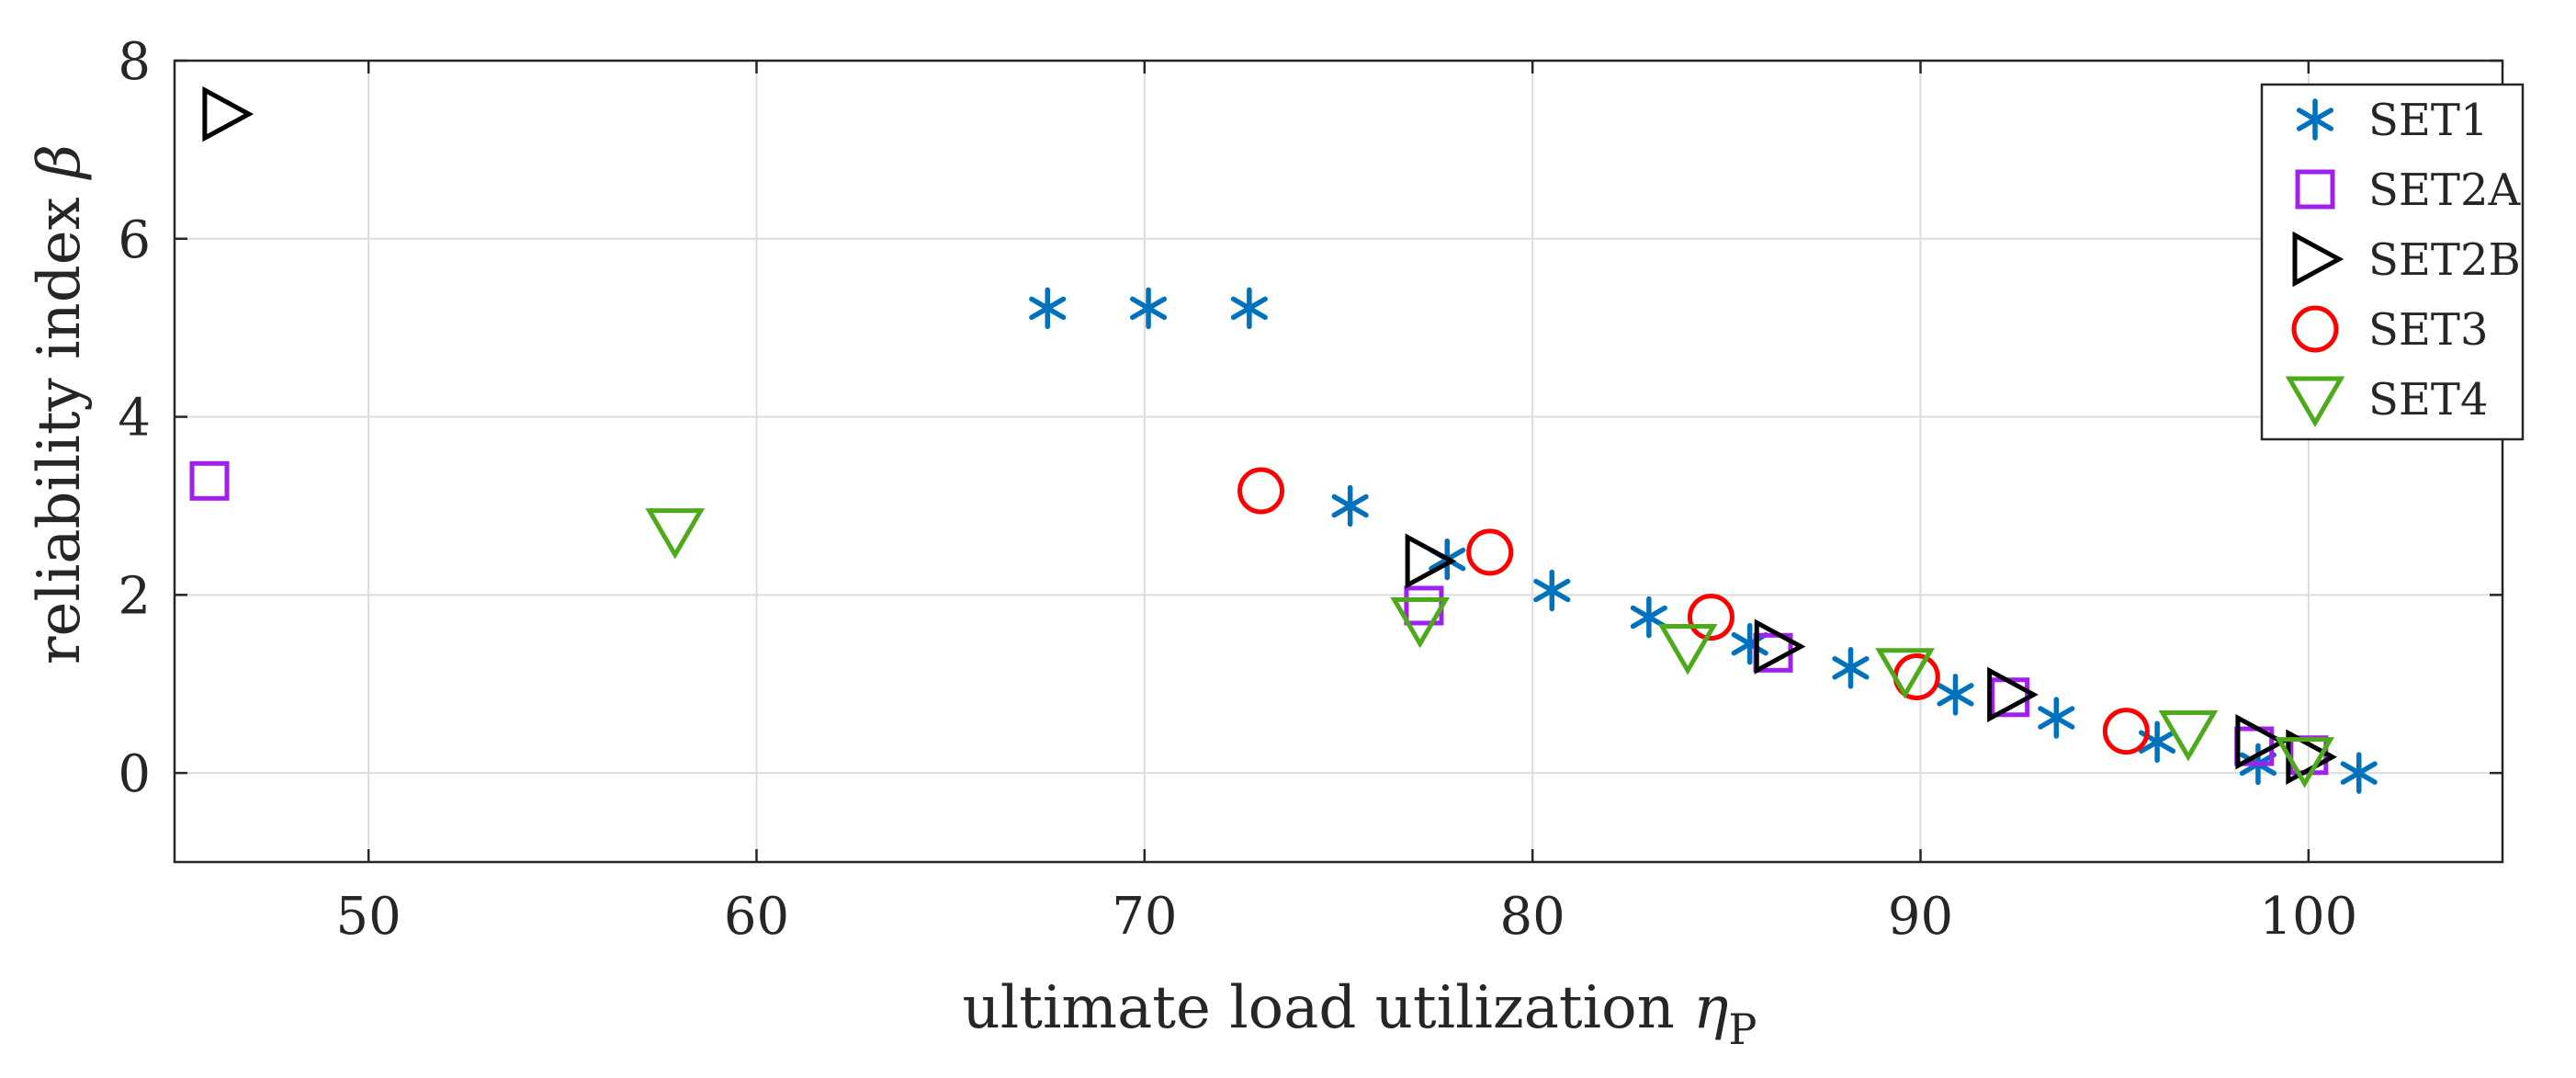 Image resolution: width=2576 pixels, height=1078 pixels. What do you see at coordinates (1710, 1008) in the screenshot?
I see `x-axis-label-symbol: η` at bounding box center [1710, 1008].